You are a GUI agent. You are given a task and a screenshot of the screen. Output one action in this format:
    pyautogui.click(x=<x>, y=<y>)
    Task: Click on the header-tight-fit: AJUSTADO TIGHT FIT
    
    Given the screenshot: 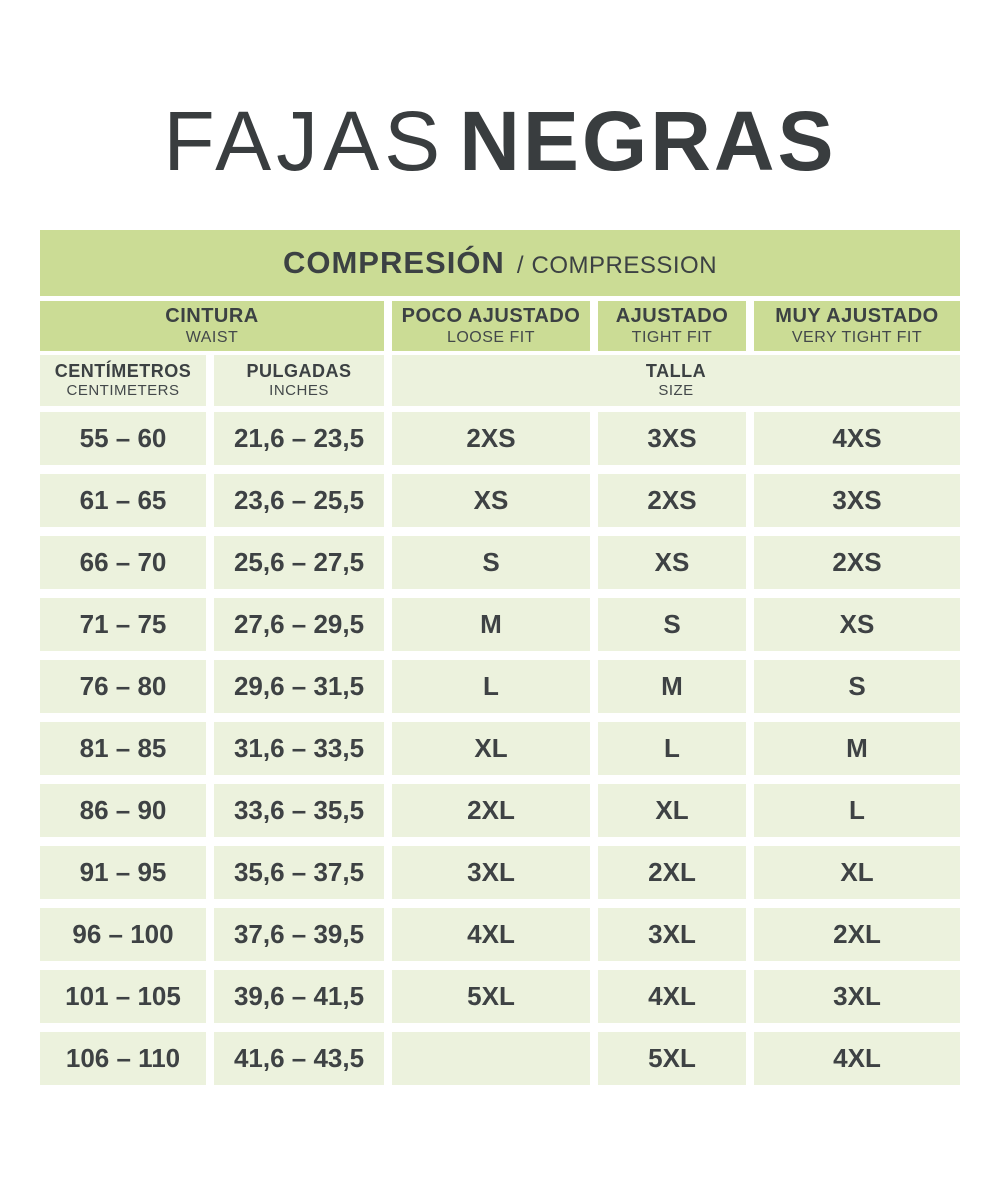 What is the action you would take?
    pyautogui.click(x=672, y=326)
    